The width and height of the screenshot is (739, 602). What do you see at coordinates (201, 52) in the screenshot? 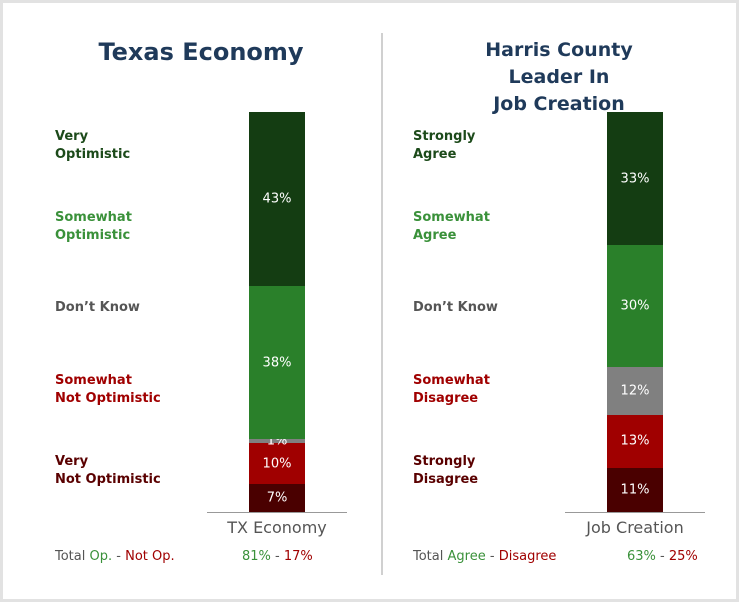
I see `chart-title: Texas Economy` at bounding box center [201, 52].